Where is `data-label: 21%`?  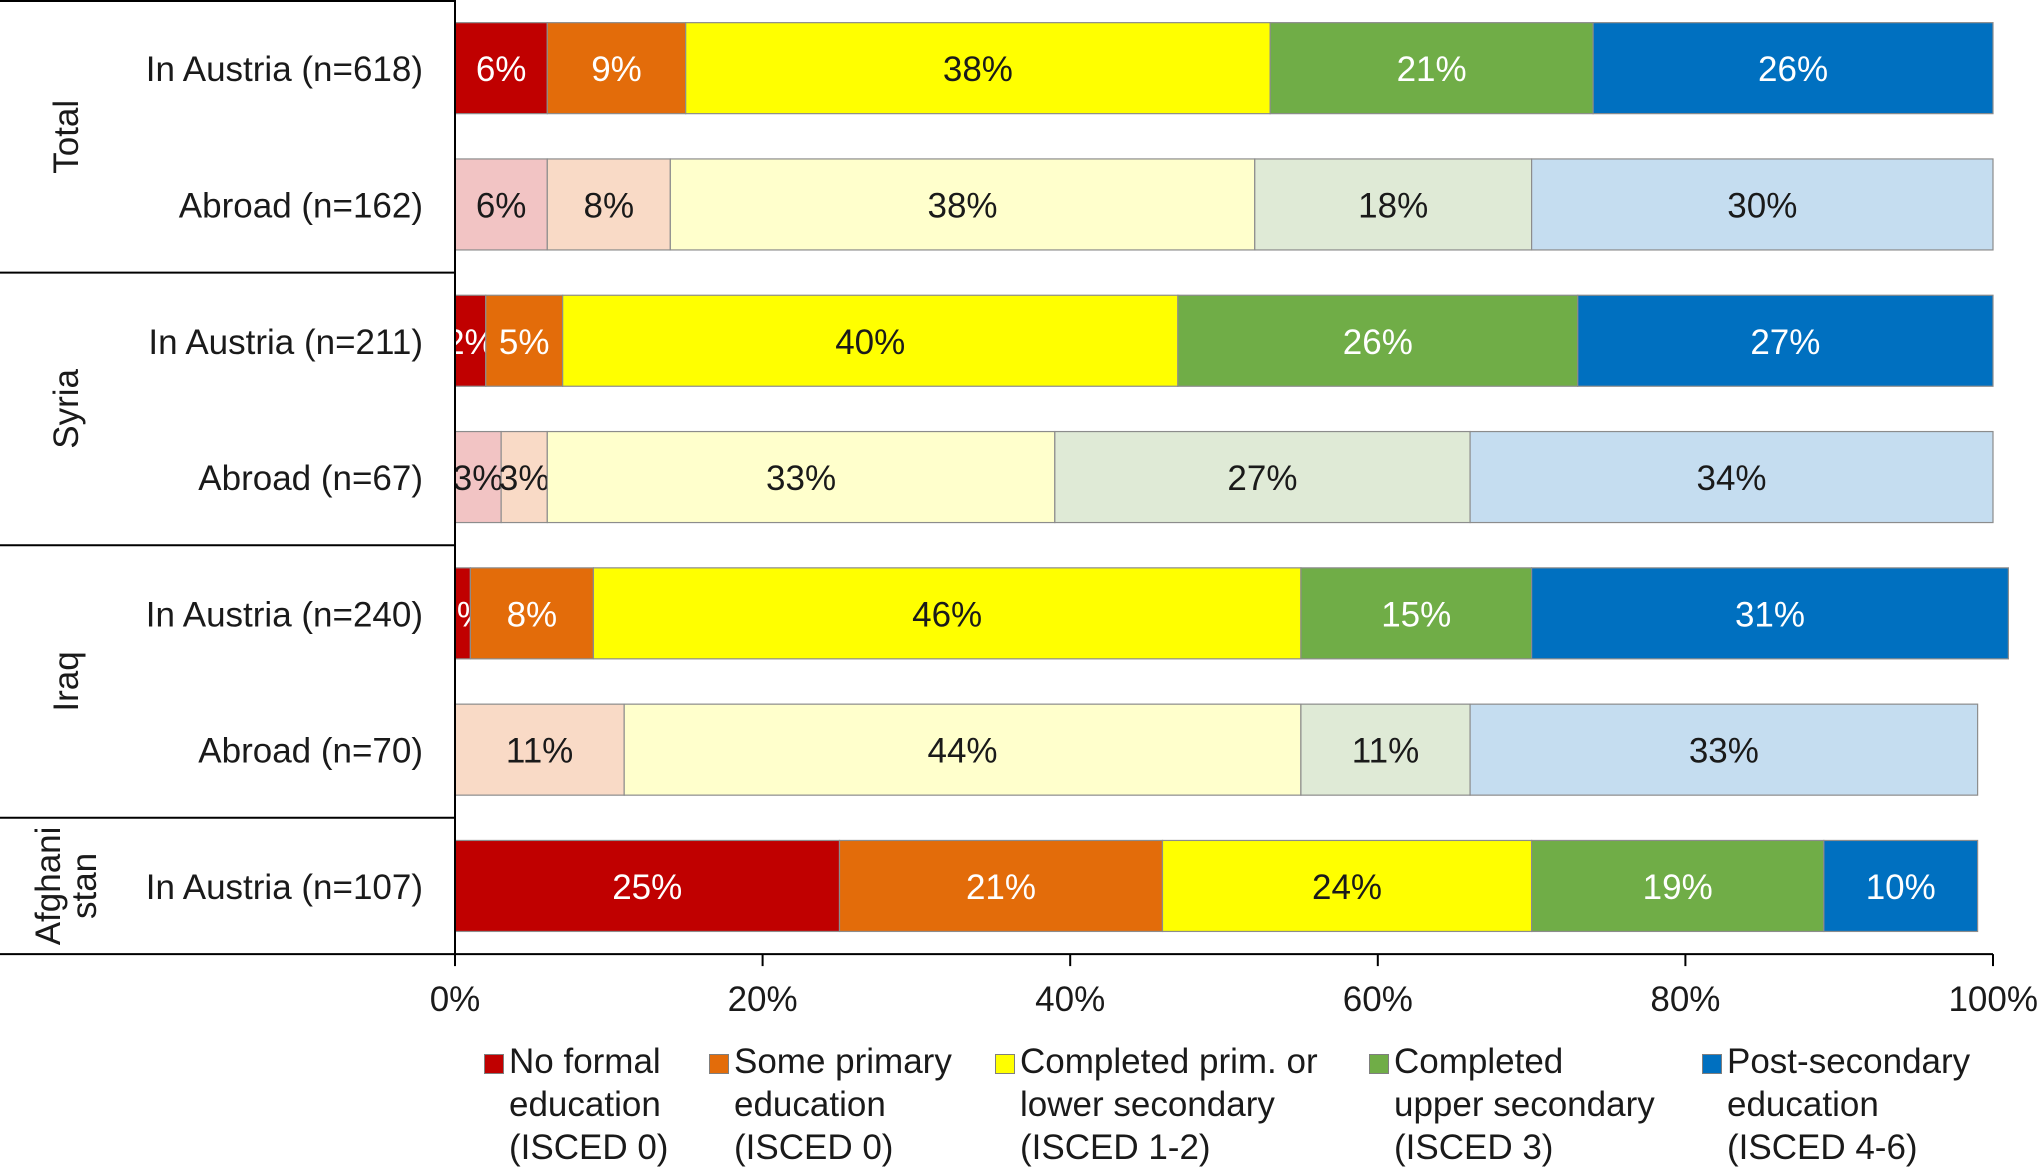 data-label: 21% is located at coordinates (1432, 69).